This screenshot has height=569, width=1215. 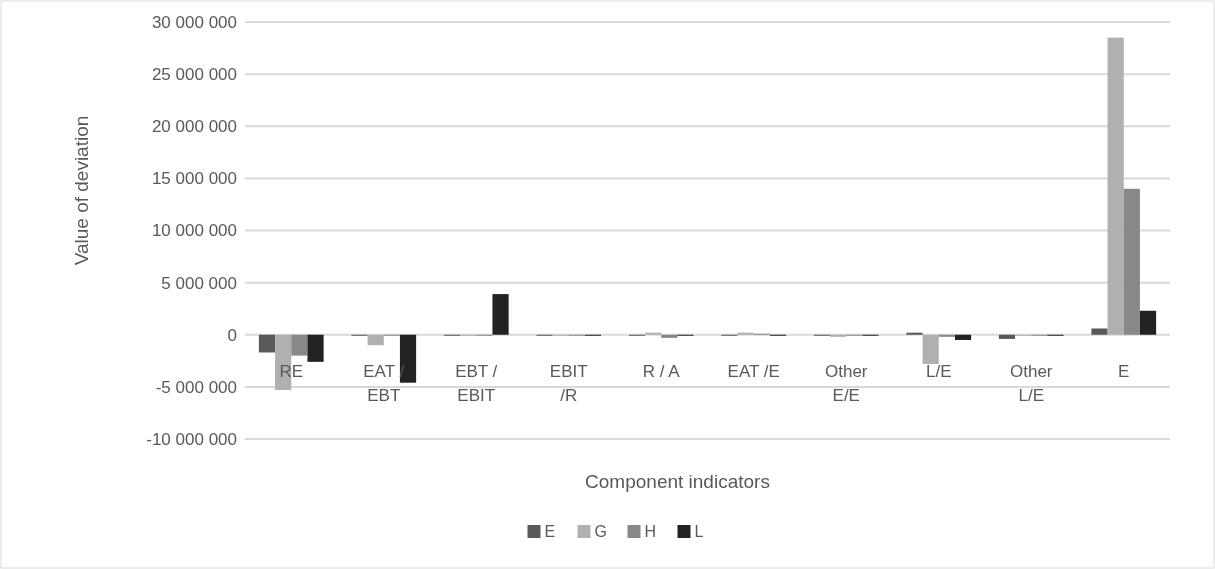 What do you see at coordinates (600, 531) in the screenshot?
I see `legend-label: G` at bounding box center [600, 531].